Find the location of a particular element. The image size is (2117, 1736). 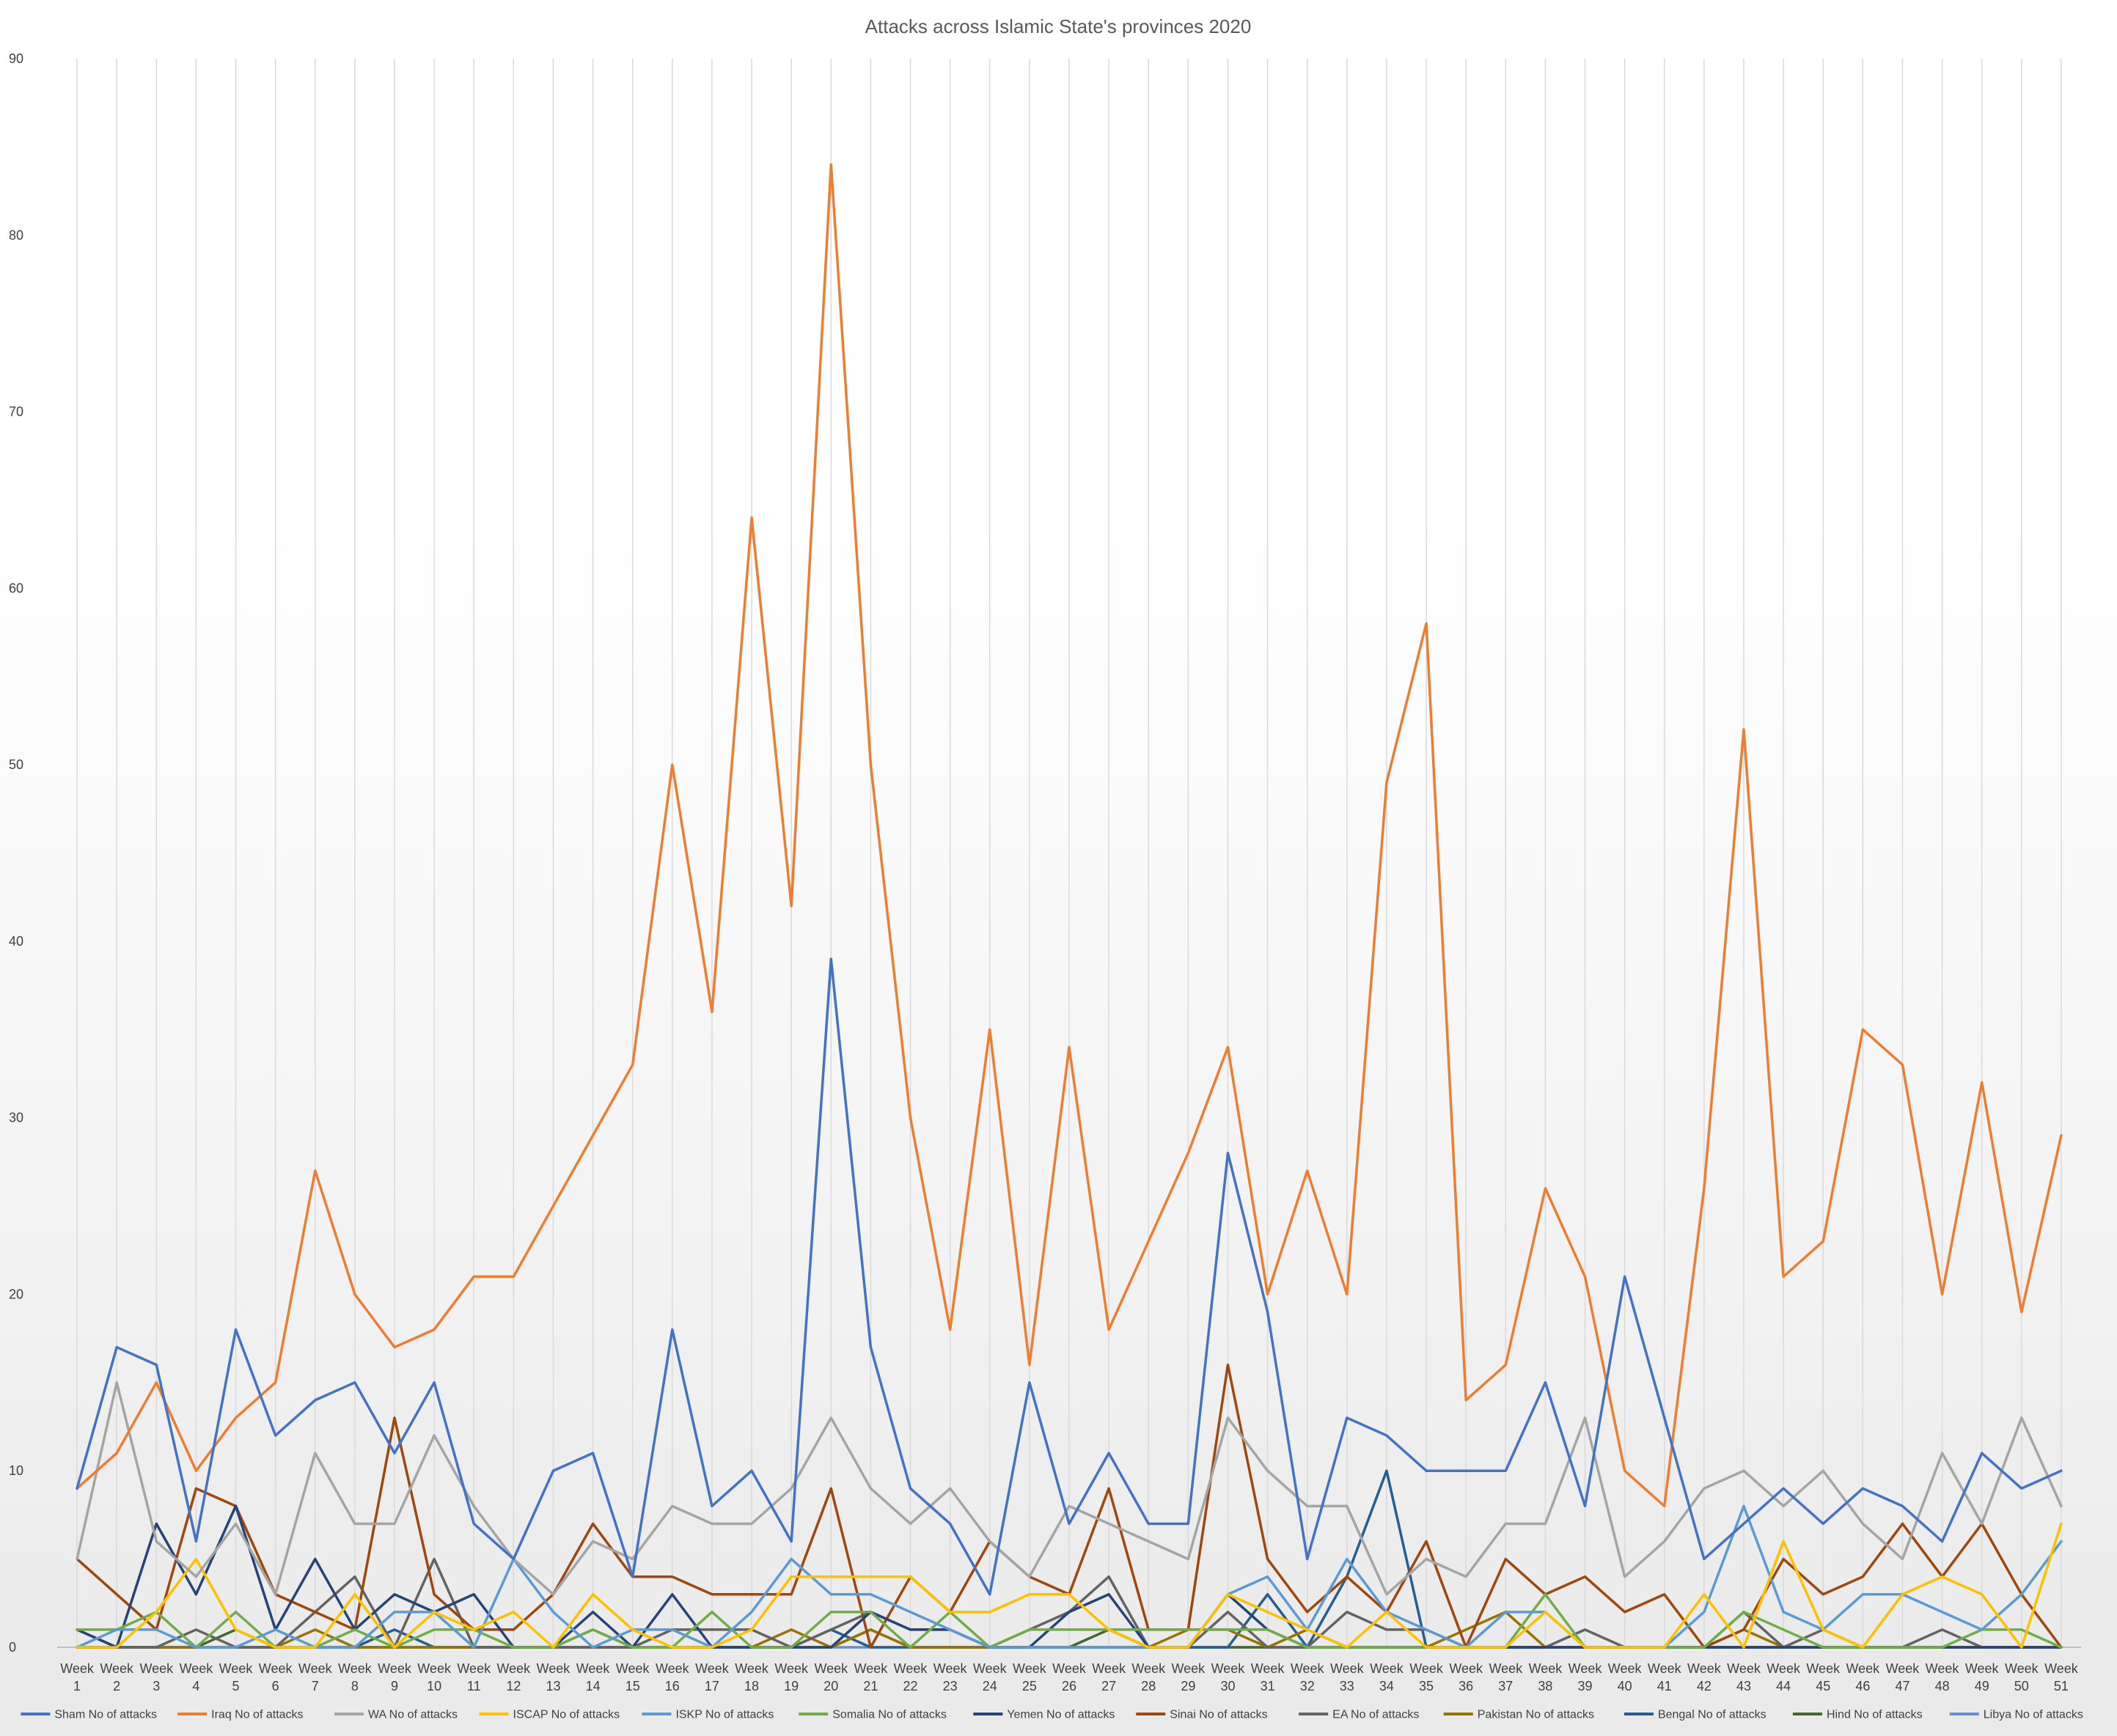

legend-item: Iraq No of attacks is located at coordinates (240, 1715).